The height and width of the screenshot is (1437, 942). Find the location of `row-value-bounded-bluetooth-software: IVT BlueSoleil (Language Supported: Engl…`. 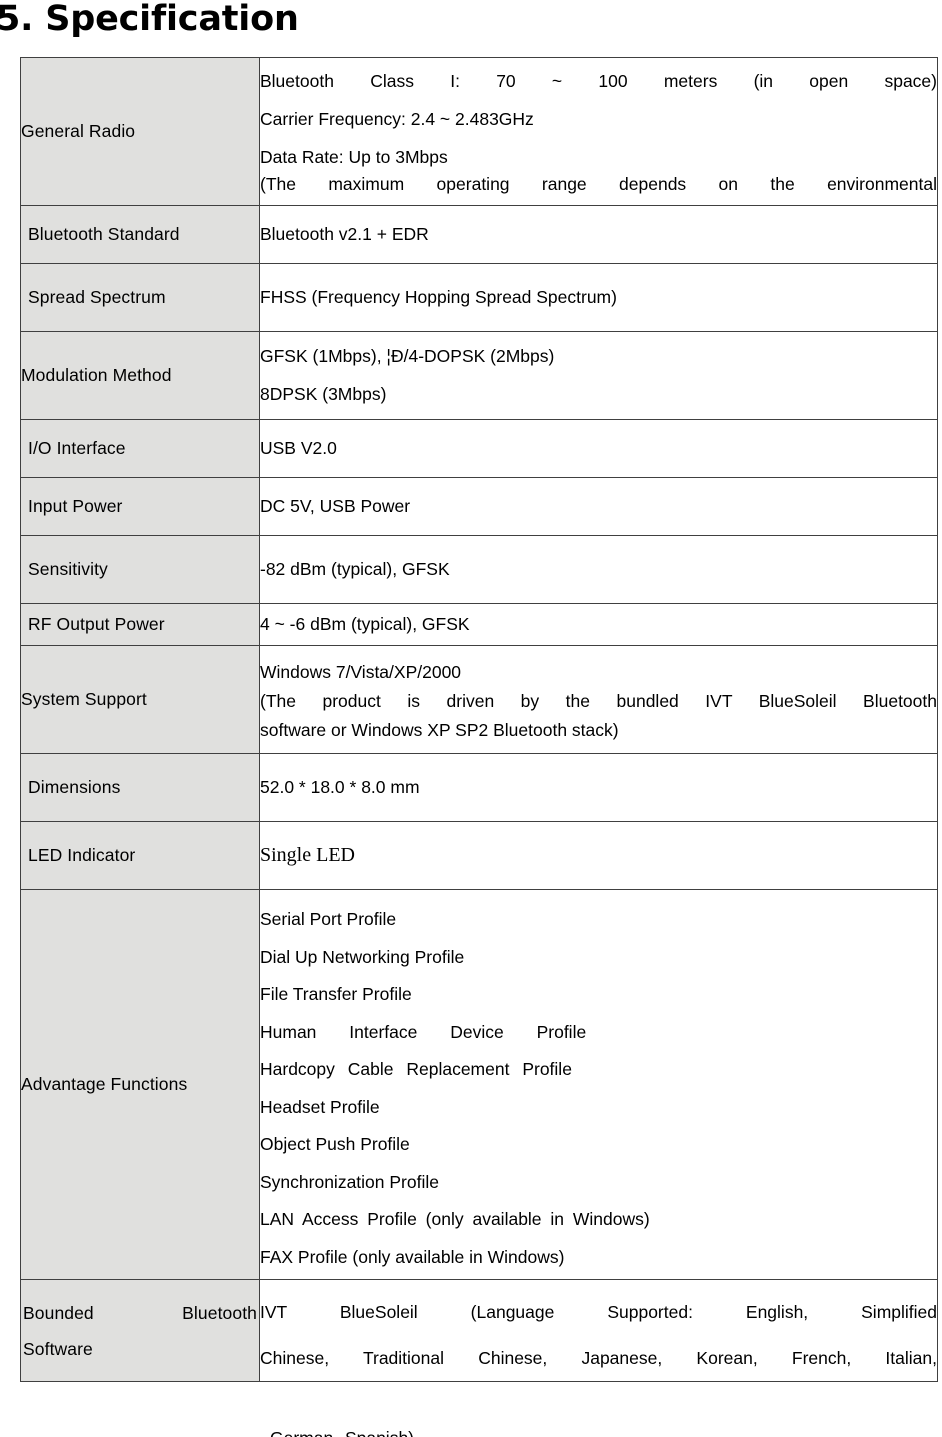

row-value-bounded-bluetooth-software: IVT BlueSoleil (Language Supported: Engl… is located at coordinates (598, 1330).